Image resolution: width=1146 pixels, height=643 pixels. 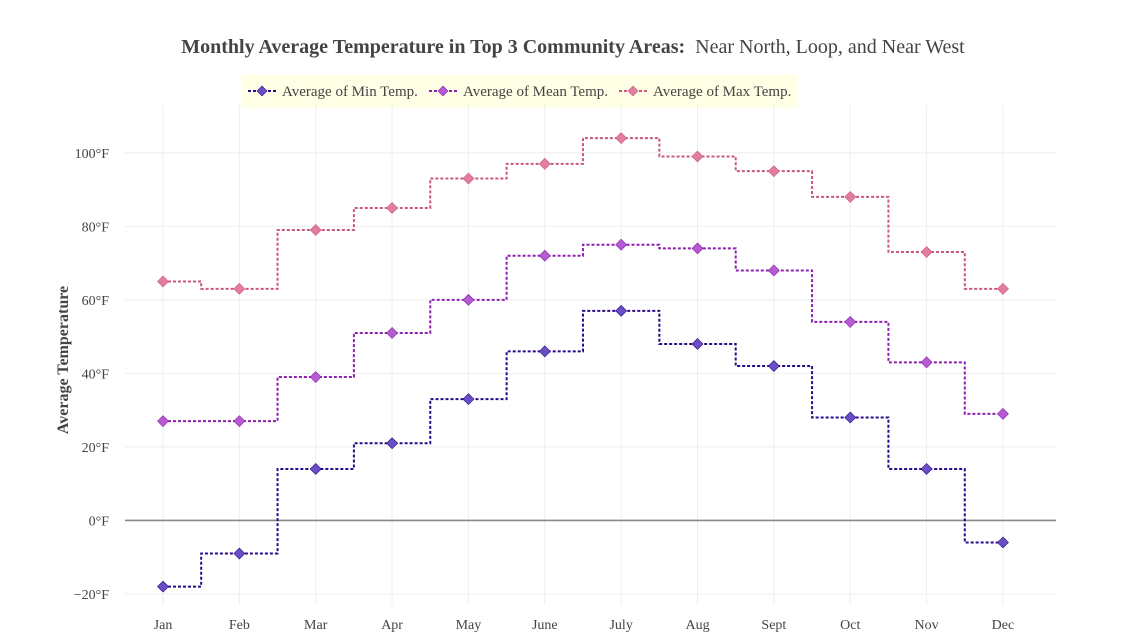 What do you see at coordinates (92, 154) in the screenshot?
I see `y-tick-label: 100°F` at bounding box center [92, 154].